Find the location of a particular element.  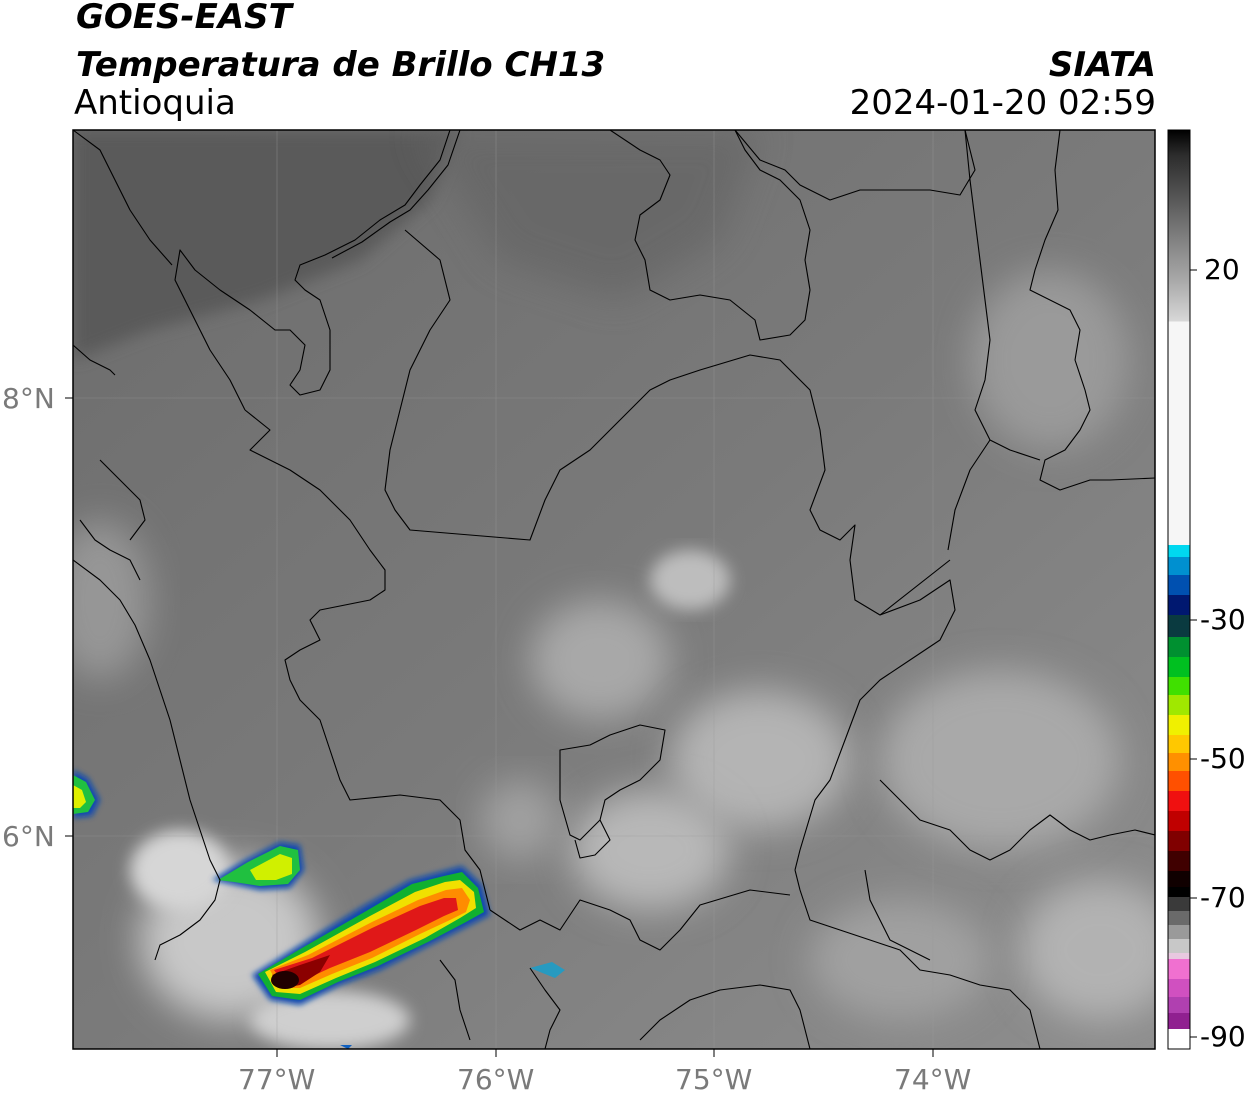

agency-label: SIATA is located at coordinates (1102, 65).